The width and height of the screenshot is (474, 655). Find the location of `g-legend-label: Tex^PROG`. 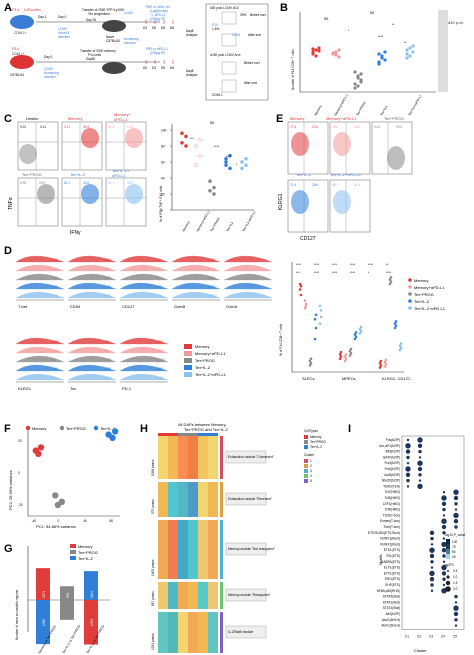

g-legend-label: Tex^PROG is located at coordinates (88, 552).